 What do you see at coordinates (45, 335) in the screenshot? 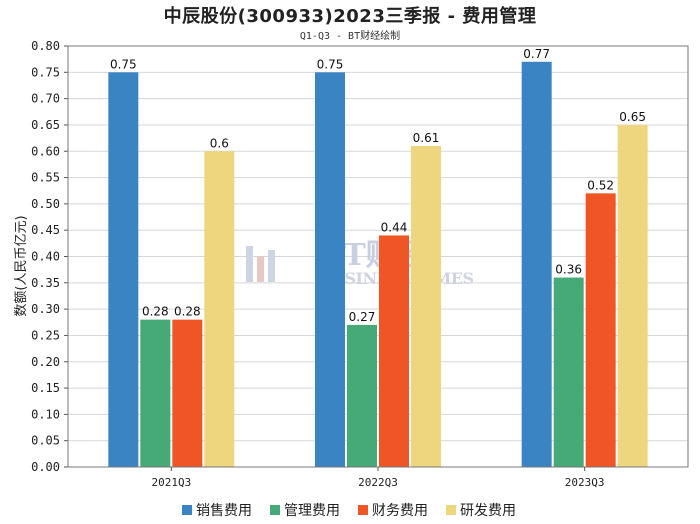
I see `y-tick-label: 0.25` at bounding box center [45, 335].